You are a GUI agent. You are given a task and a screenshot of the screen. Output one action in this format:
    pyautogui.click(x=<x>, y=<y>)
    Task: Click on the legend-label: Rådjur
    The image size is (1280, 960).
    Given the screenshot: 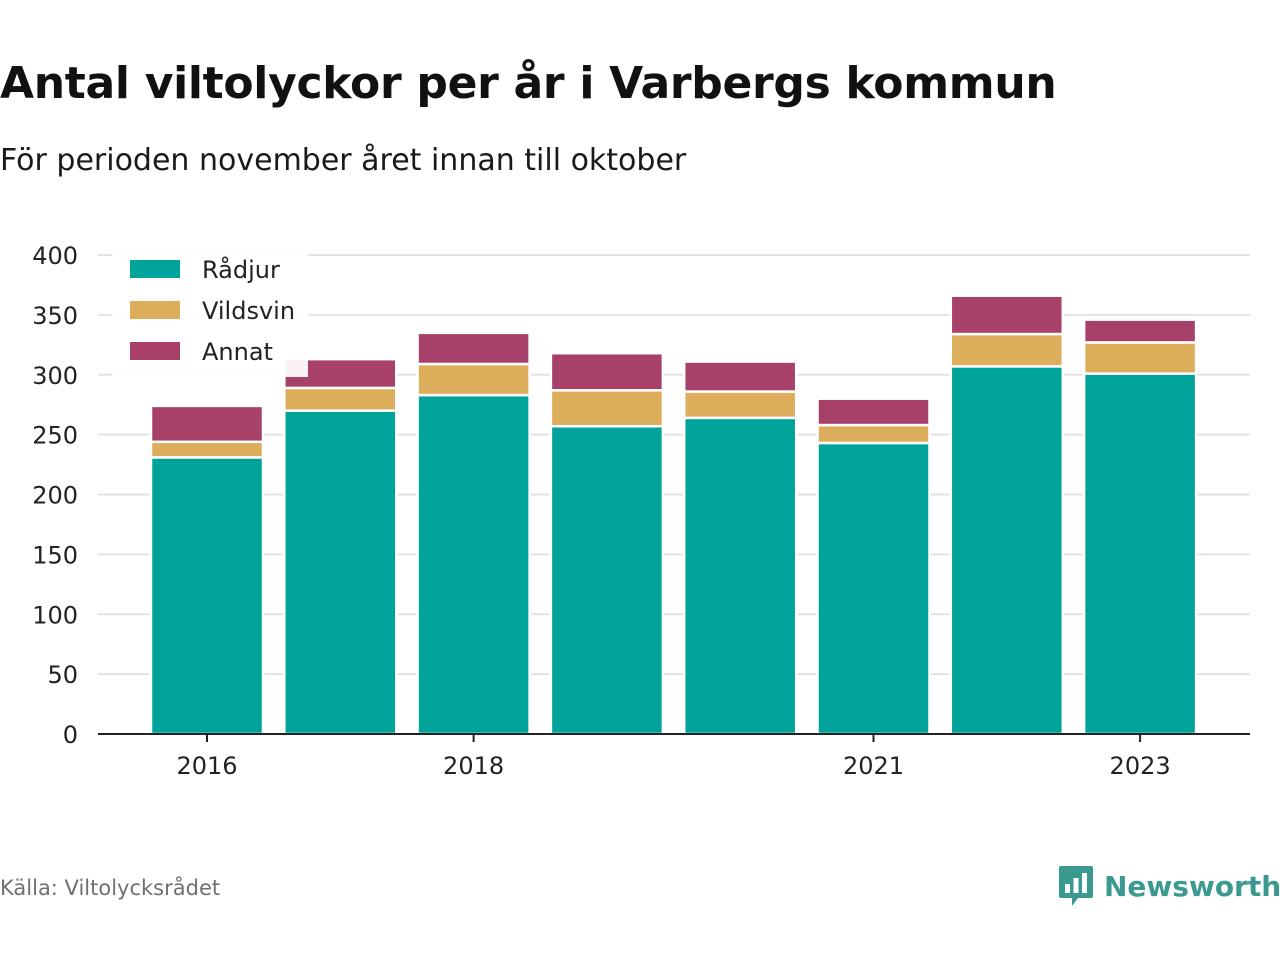 What is the action you would take?
    pyautogui.click(x=241, y=269)
    